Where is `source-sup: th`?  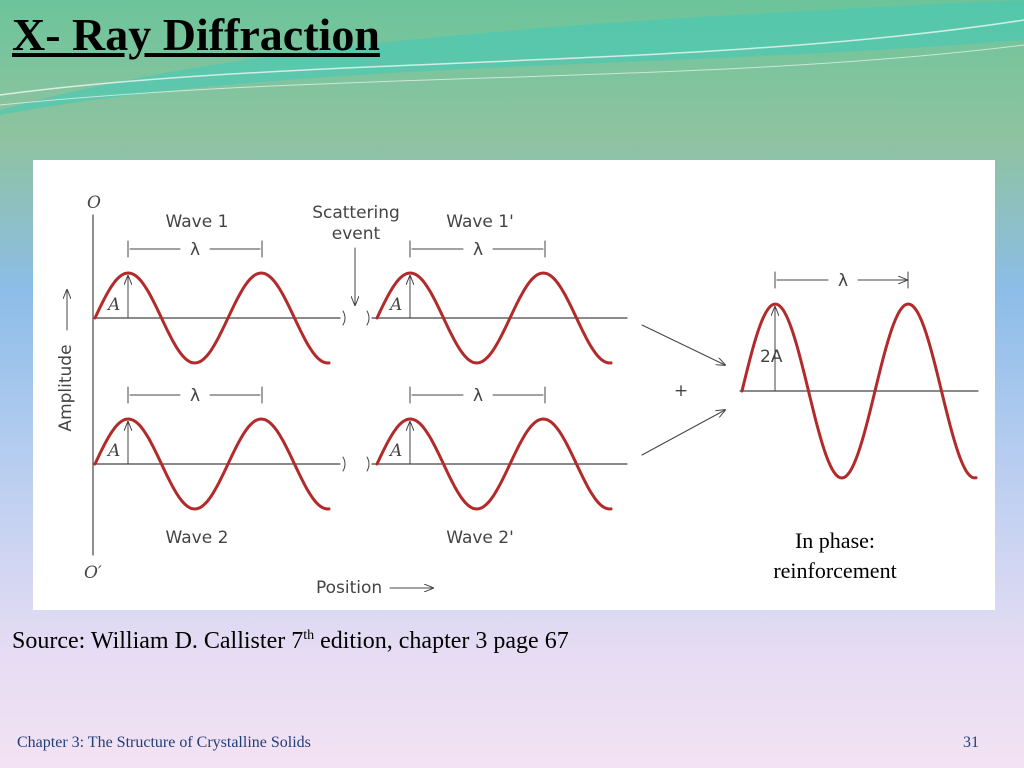 source-sup: th is located at coordinates (309, 635).